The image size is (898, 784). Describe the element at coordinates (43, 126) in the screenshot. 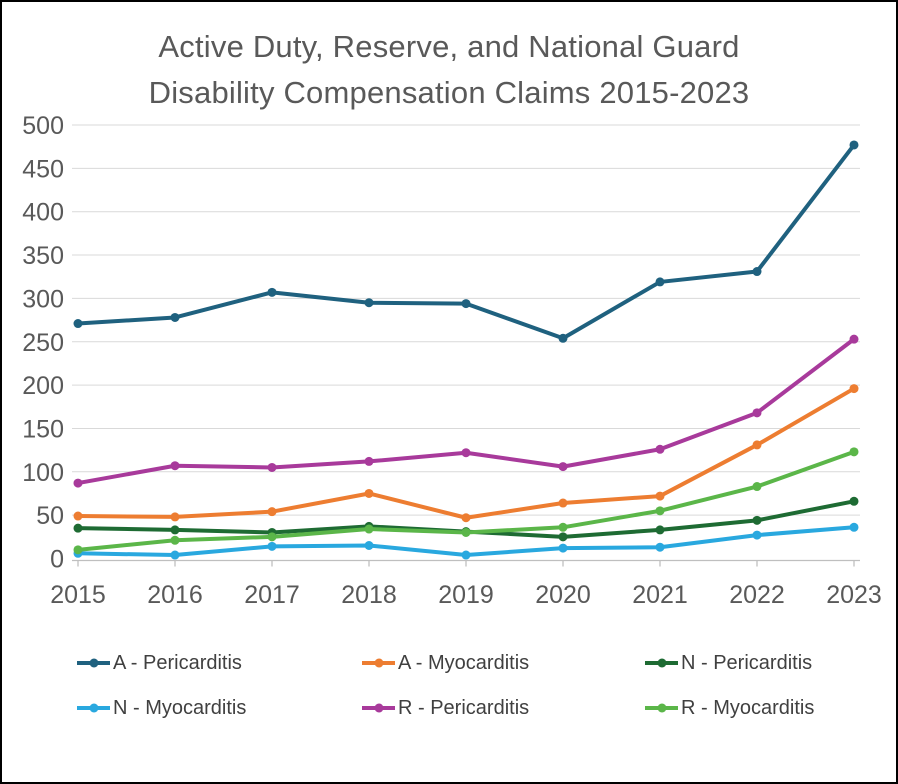

I see `y-tick-label: 500` at that location.